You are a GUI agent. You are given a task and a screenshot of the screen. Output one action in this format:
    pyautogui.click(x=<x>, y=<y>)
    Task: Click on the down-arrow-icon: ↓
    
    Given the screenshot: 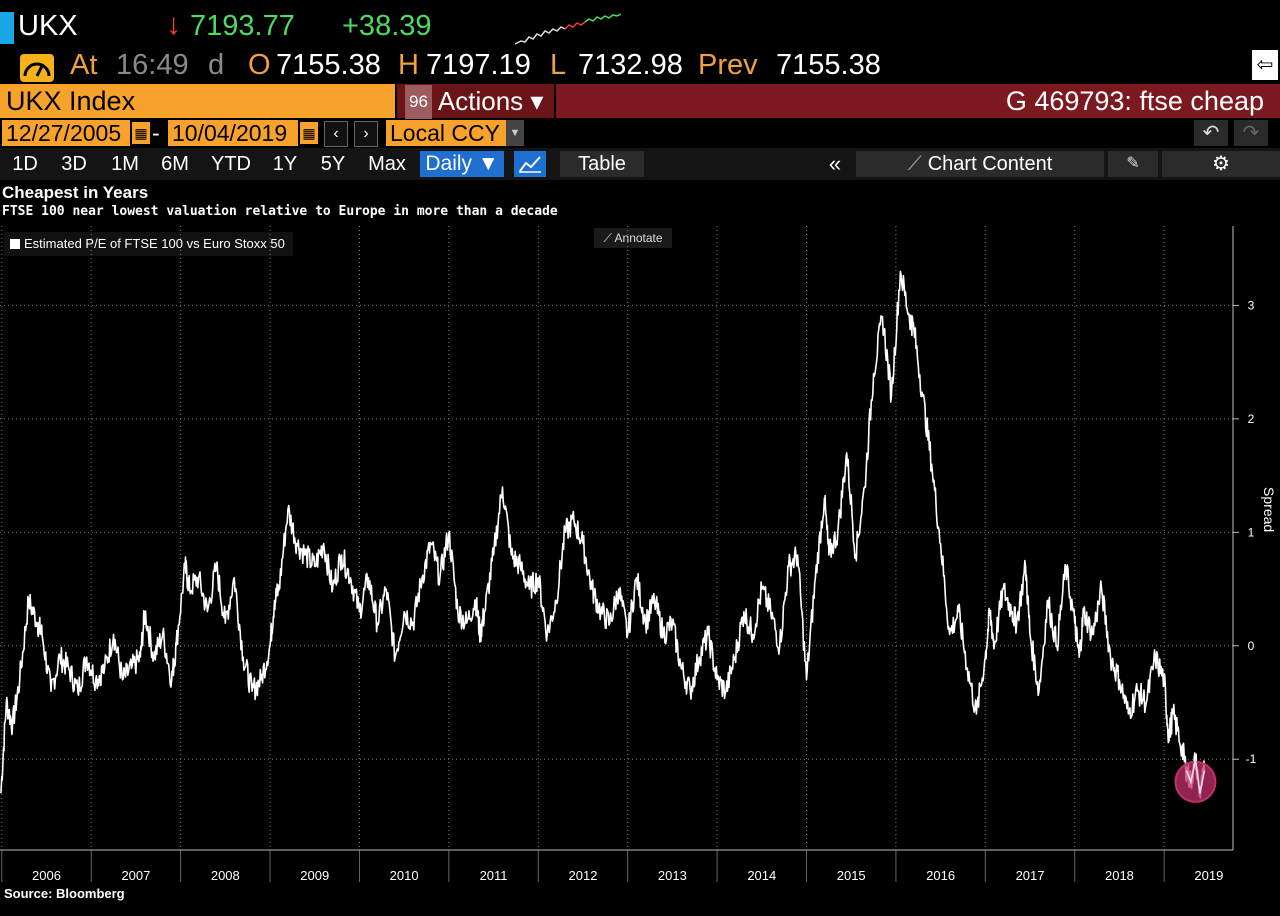 What is the action you would take?
    pyautogui.click(x=173, y=24)
    